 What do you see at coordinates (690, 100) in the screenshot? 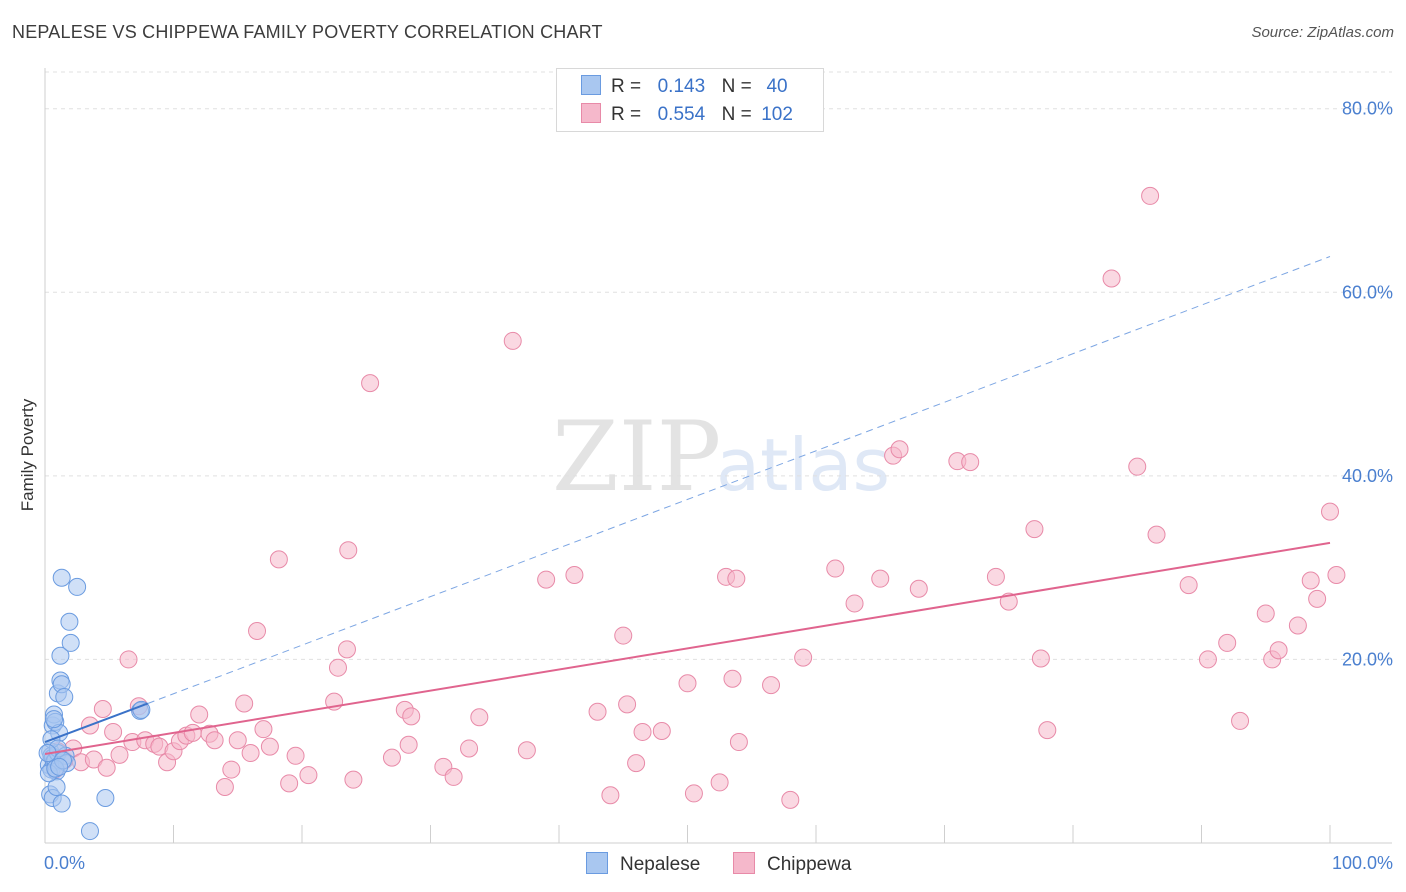
I see `stats-legend: R = 0.143 N = 40 R = 0.554 N = 102` at bounding box center [690, 100].